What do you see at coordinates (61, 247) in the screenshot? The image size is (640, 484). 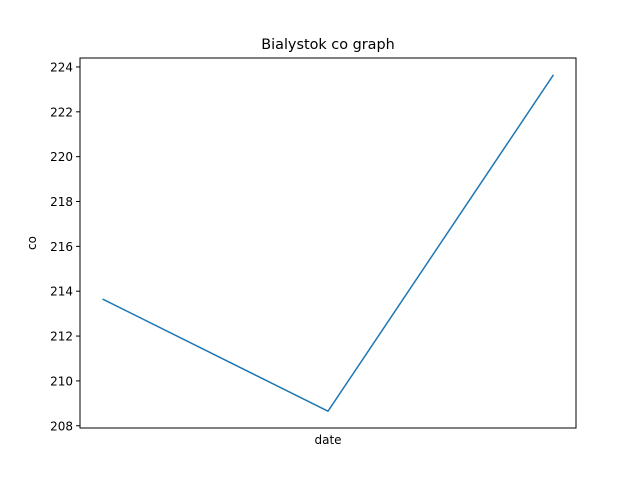 I see `y-tick-label: 216` at bounding box center [61, 247].